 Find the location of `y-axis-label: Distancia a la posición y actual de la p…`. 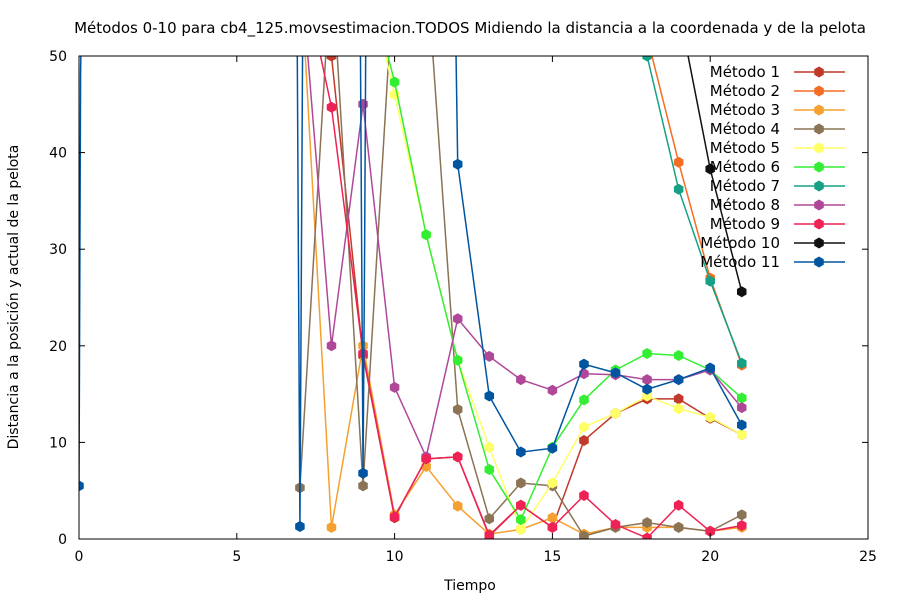

y-axis-label: Distancia a la posición y actual de la p… is located at coordinates (14, 297).